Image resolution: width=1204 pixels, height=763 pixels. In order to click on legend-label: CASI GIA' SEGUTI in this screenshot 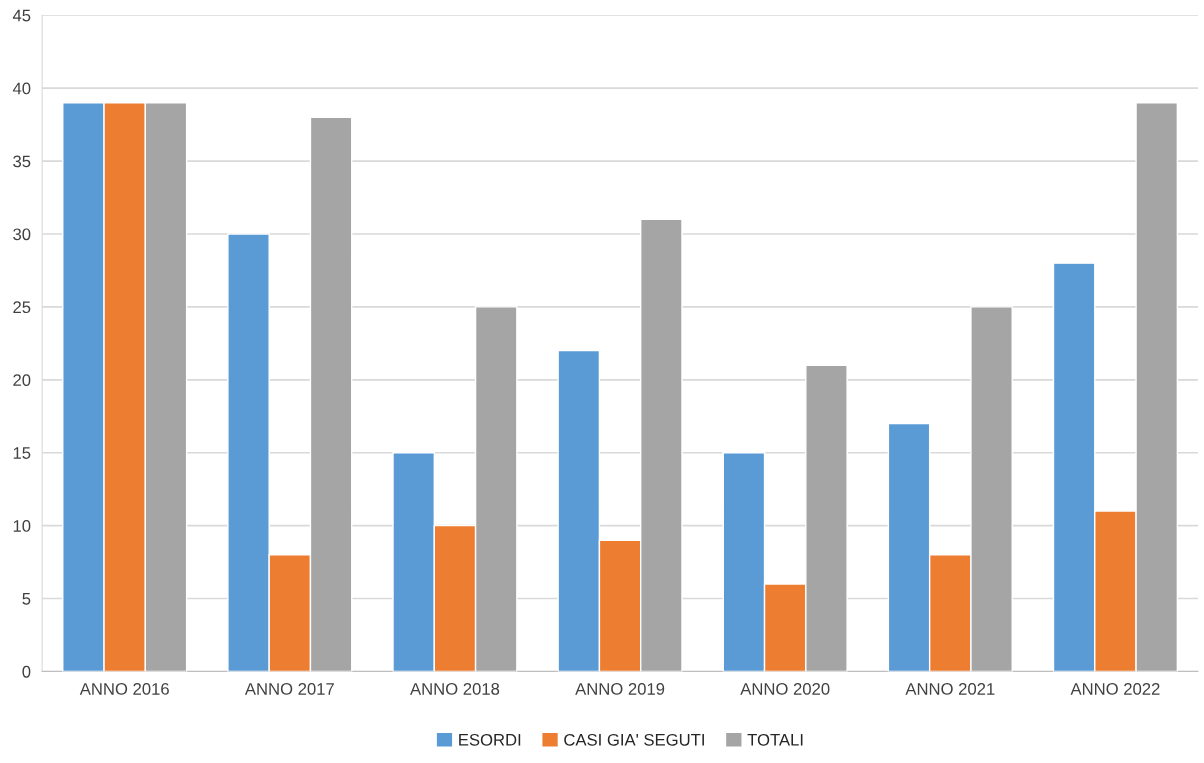, I will do `click(634, 739)`.